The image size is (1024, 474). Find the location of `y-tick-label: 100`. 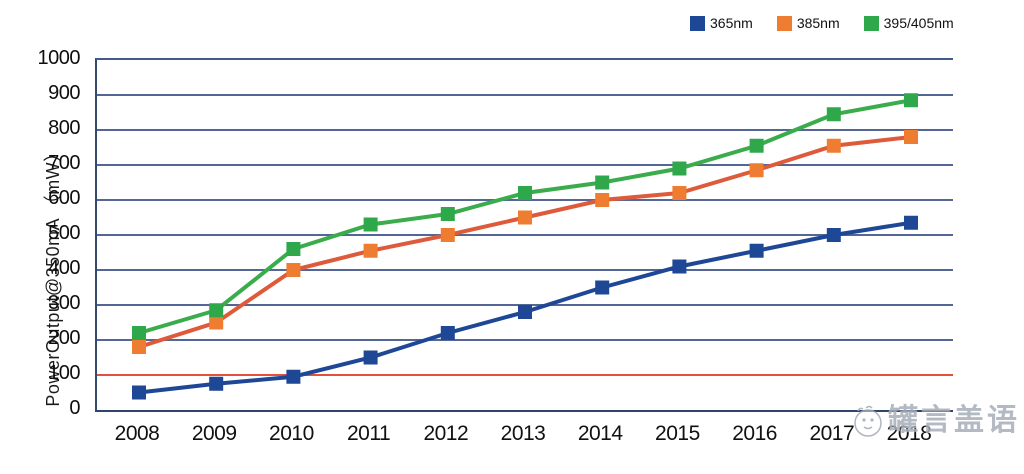

y-tick-label: 100 is located at coordinates (64, 373).